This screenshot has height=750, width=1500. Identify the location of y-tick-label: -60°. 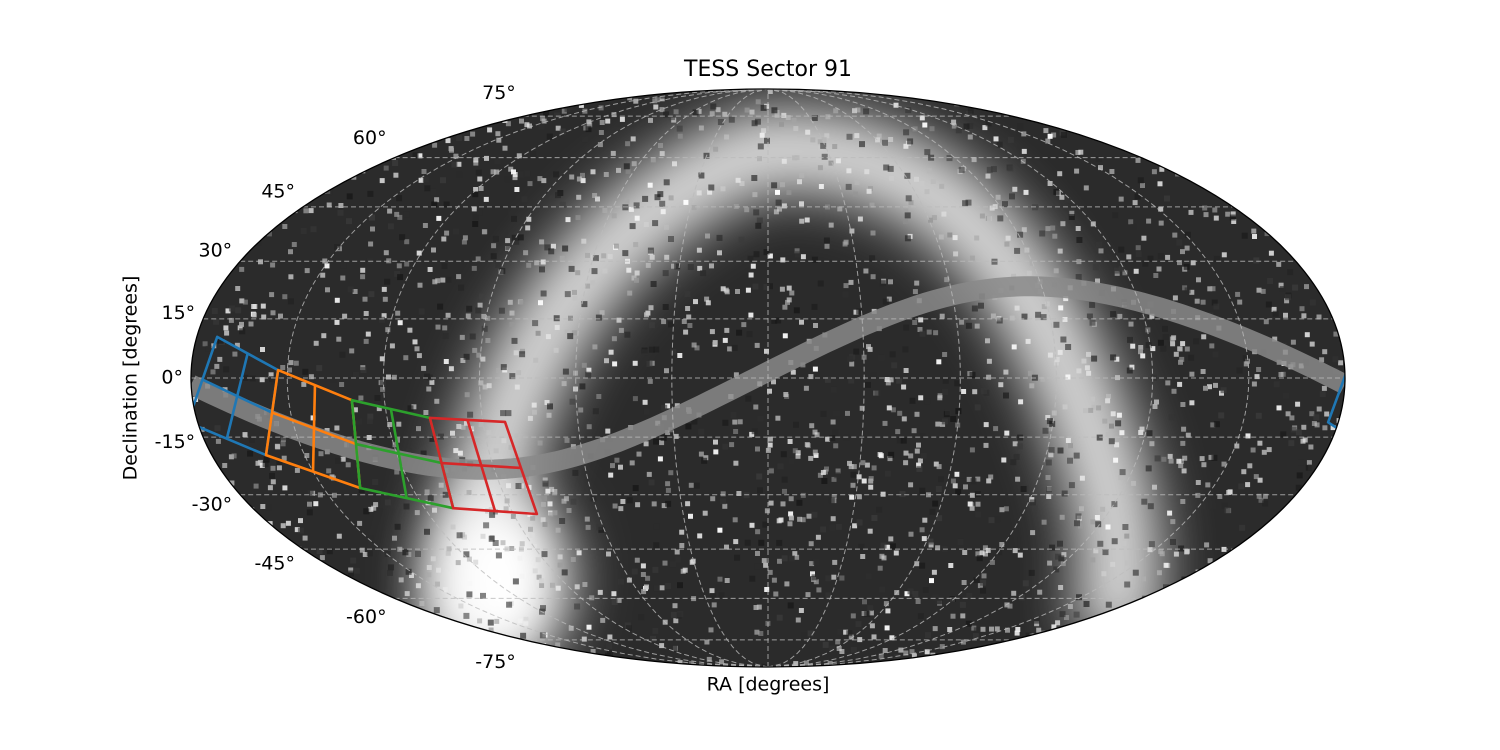
(366, 617).